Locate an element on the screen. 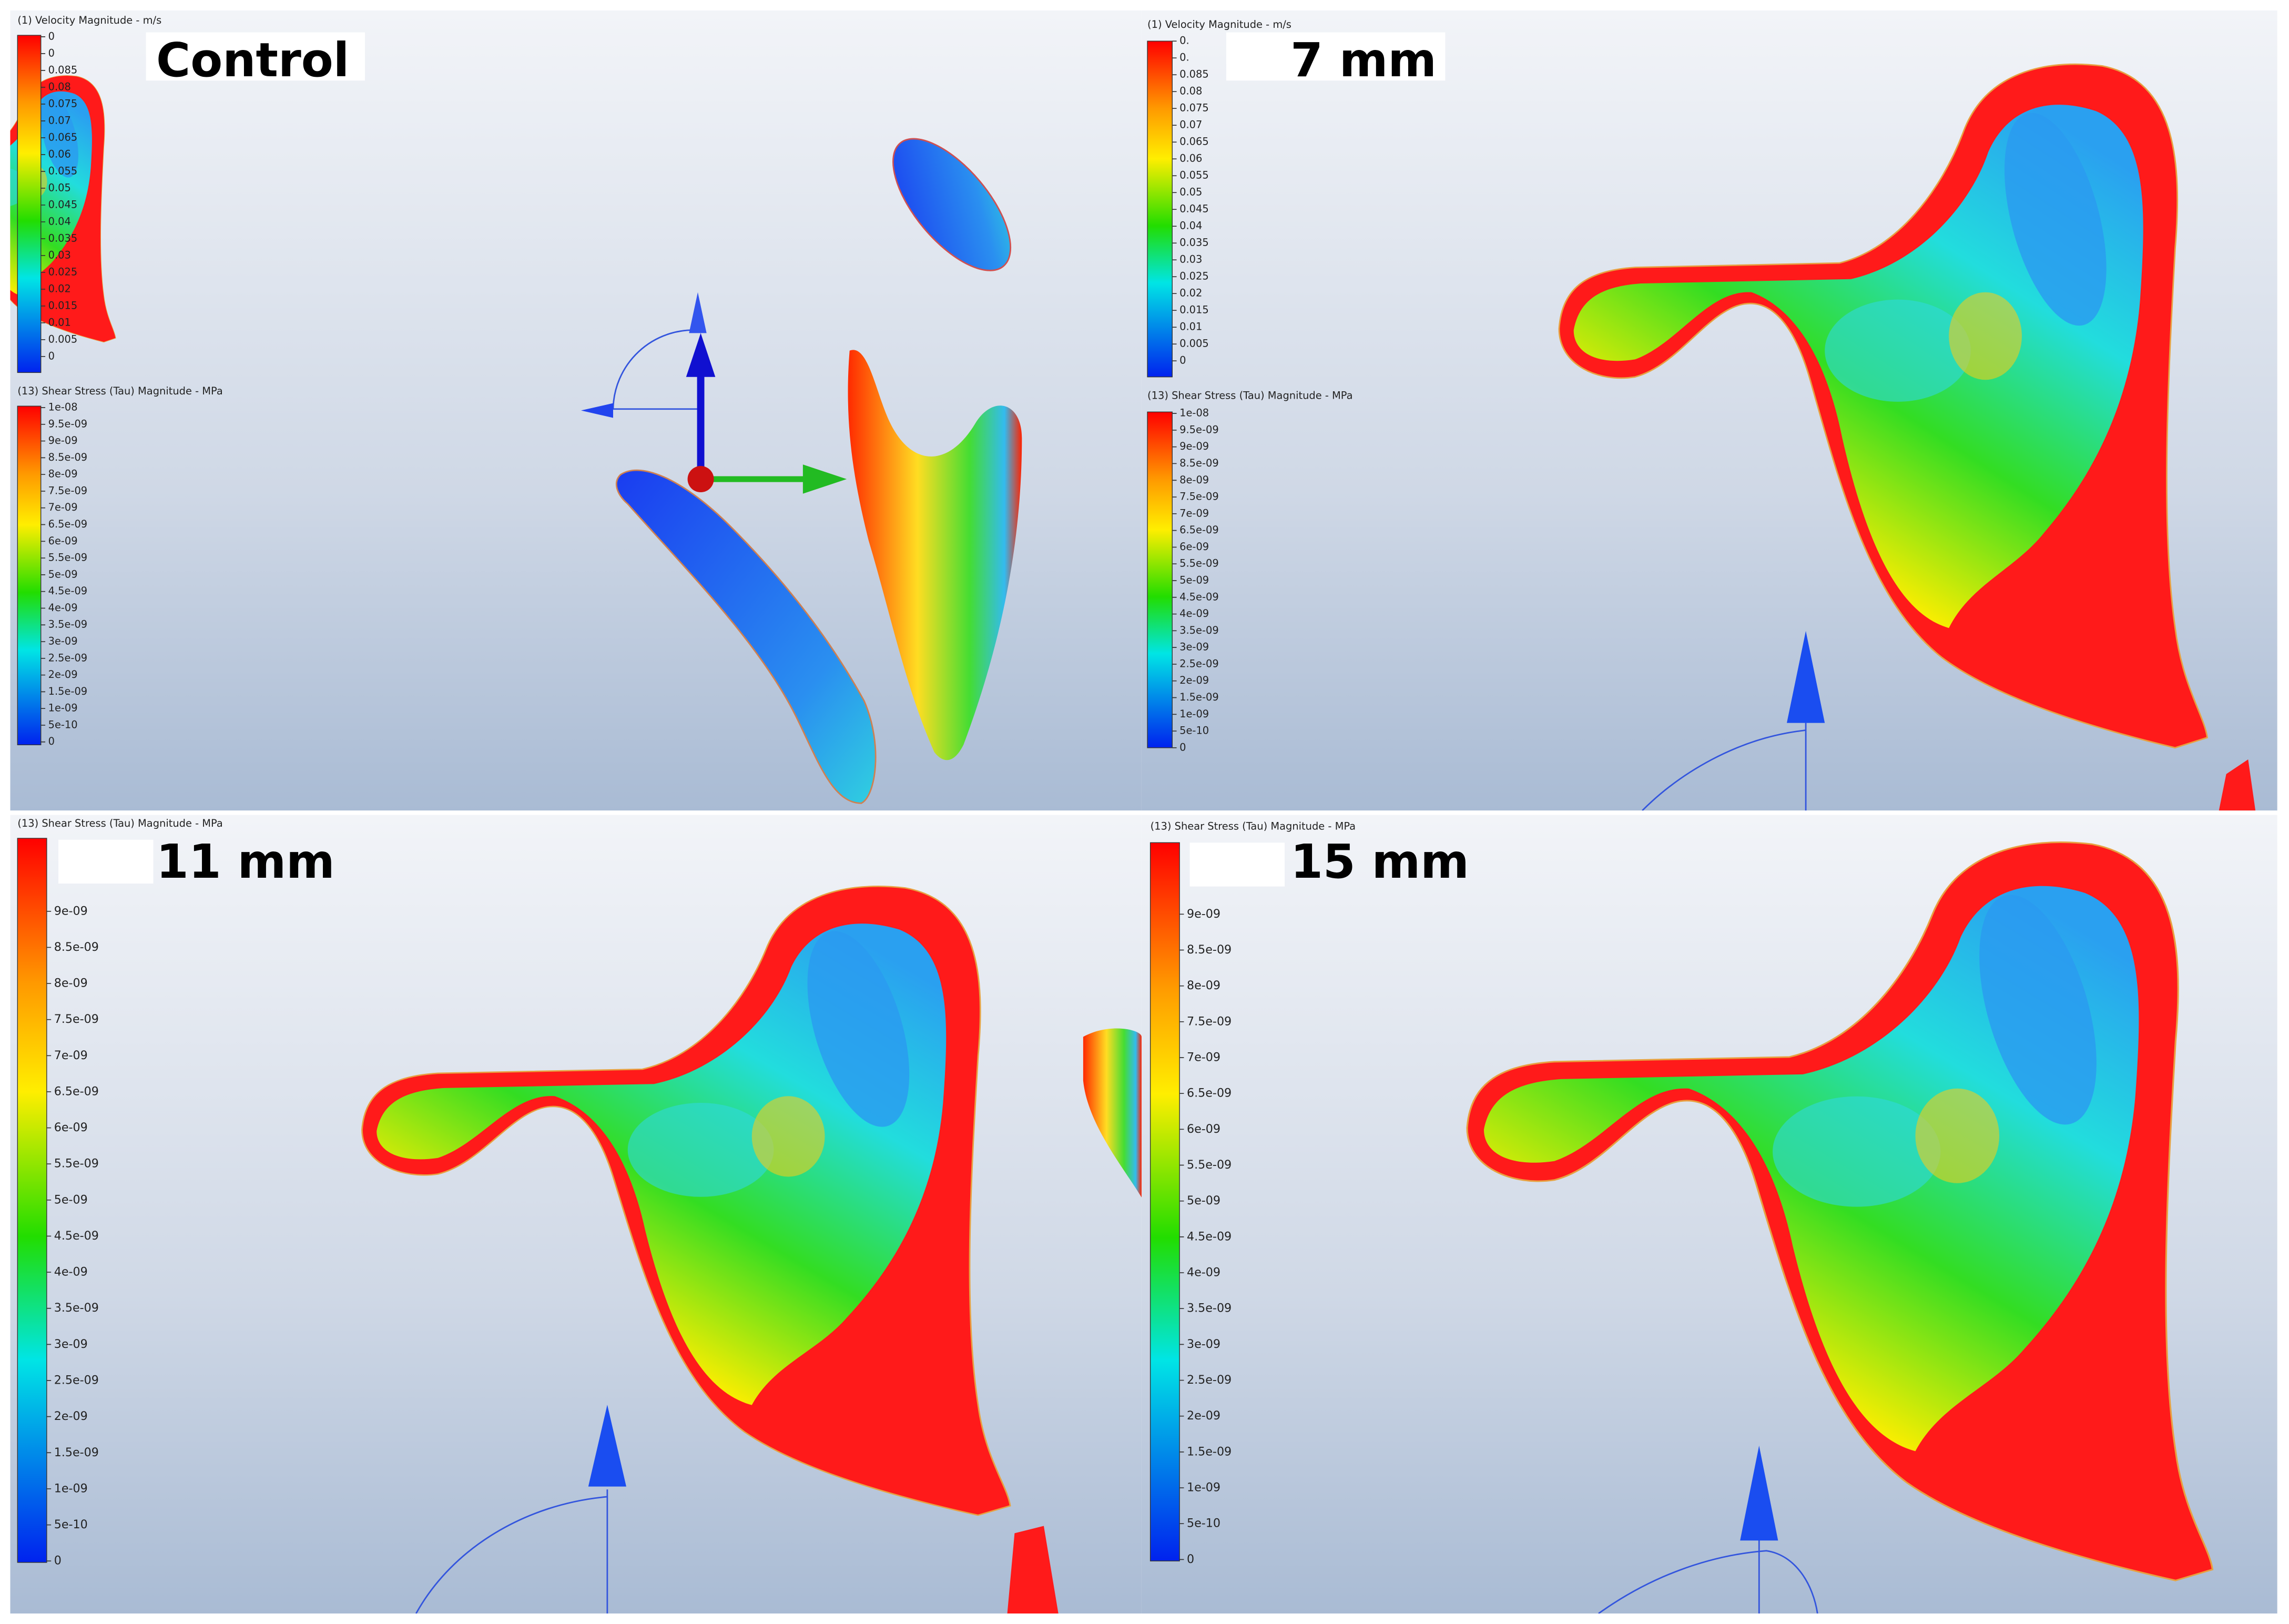  panel-label: 11 mm is located at coordinates (245, 862).